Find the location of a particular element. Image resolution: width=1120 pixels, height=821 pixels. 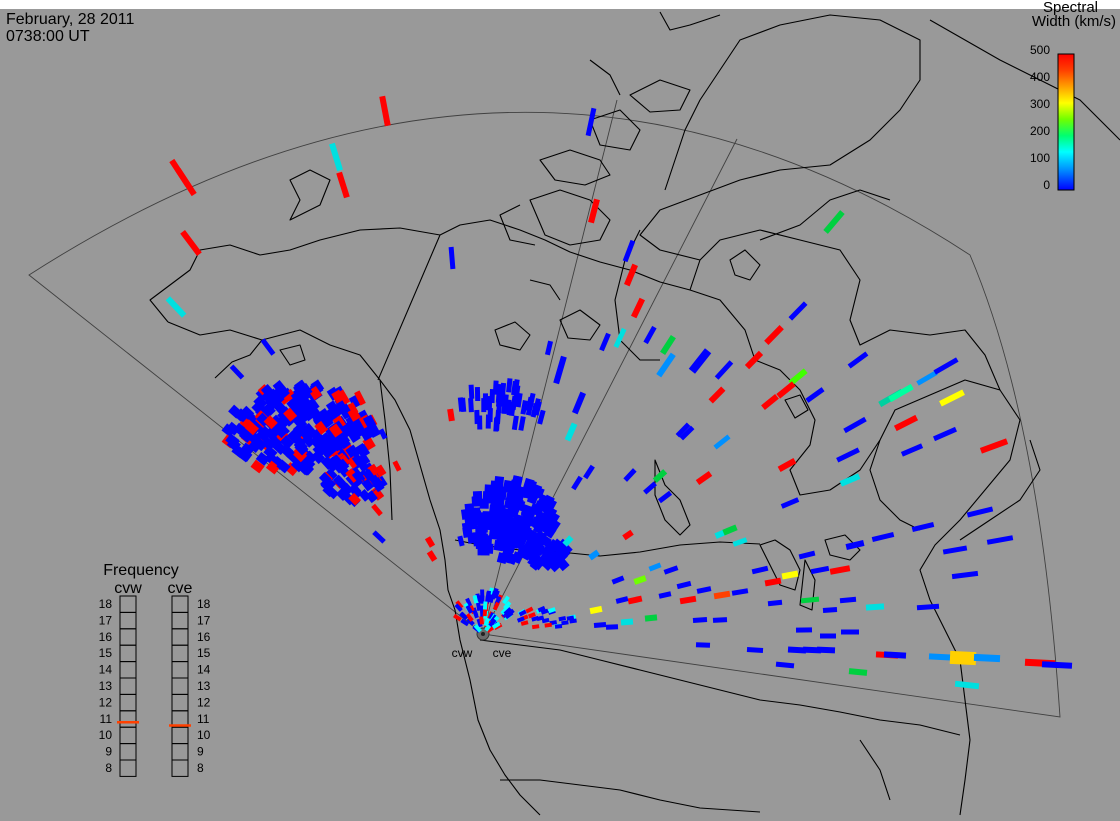

colorbar-title-line2: Width (km/s) is located at coordinates (1074, 21).